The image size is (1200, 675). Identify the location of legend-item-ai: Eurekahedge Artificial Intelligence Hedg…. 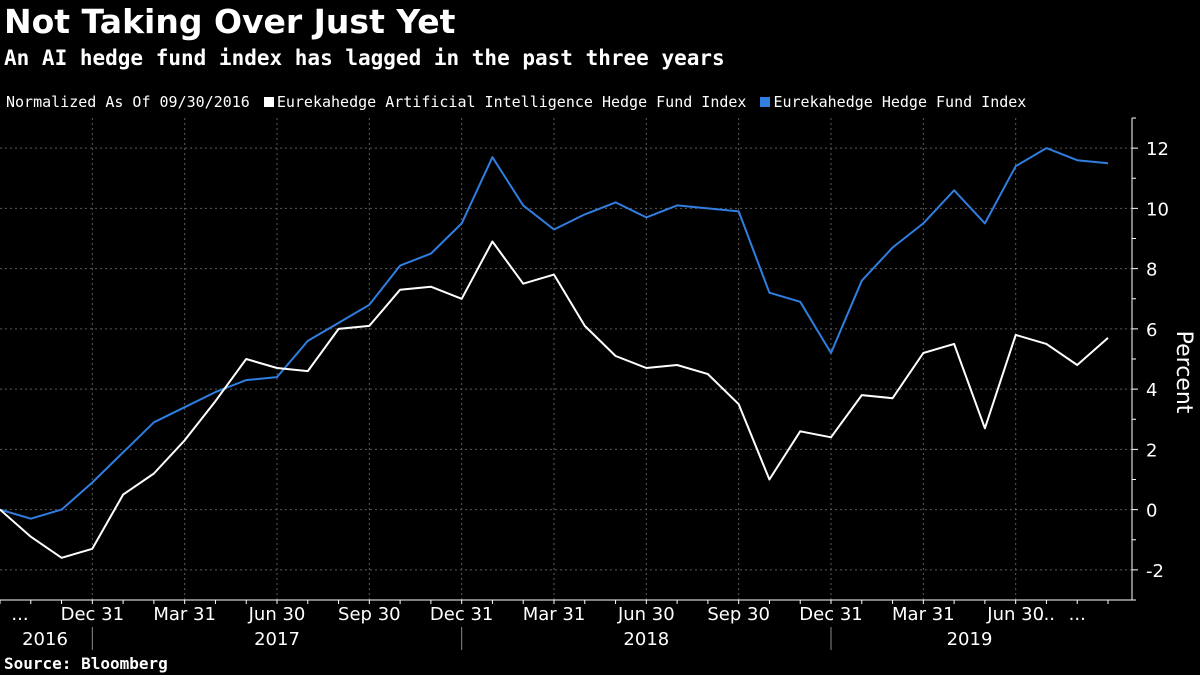
(505, 102).